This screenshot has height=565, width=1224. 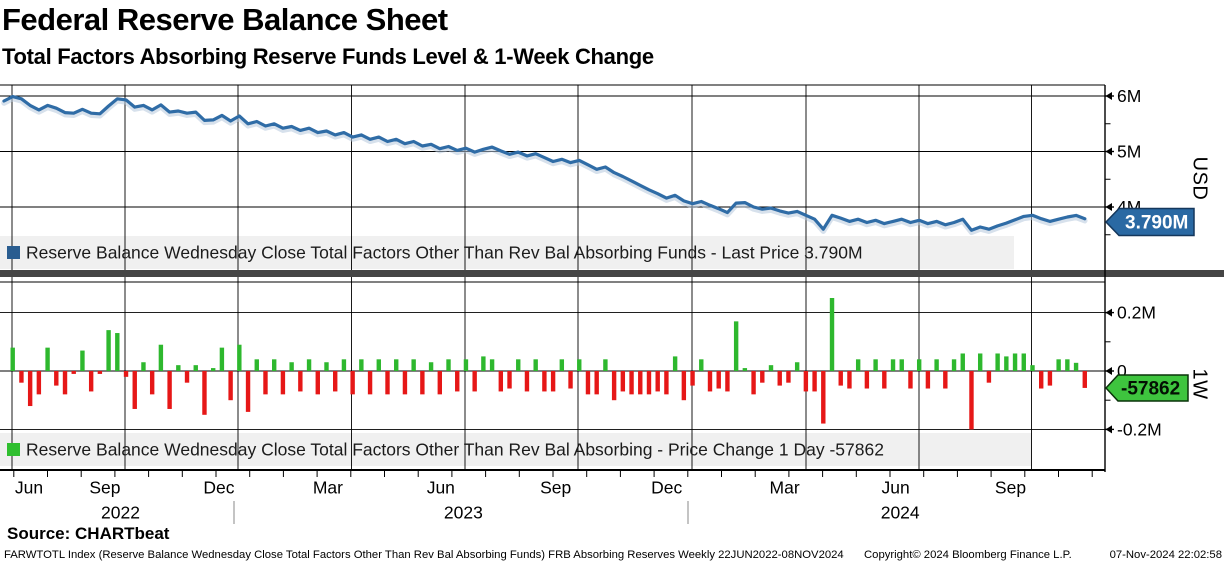 I want to click on week-change-badge-shape, so click(x=1146, y=388).